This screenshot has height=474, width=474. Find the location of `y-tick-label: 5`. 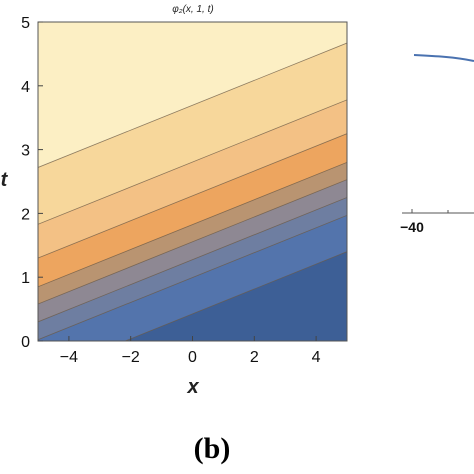

y-tick-label: 5 is located at coordinates (25, 23).